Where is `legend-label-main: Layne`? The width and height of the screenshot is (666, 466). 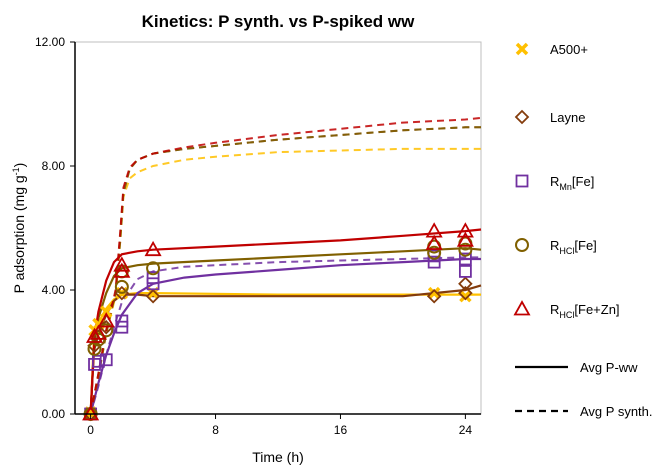
legend-label-main: Layne is located at coordinates (567, 117).